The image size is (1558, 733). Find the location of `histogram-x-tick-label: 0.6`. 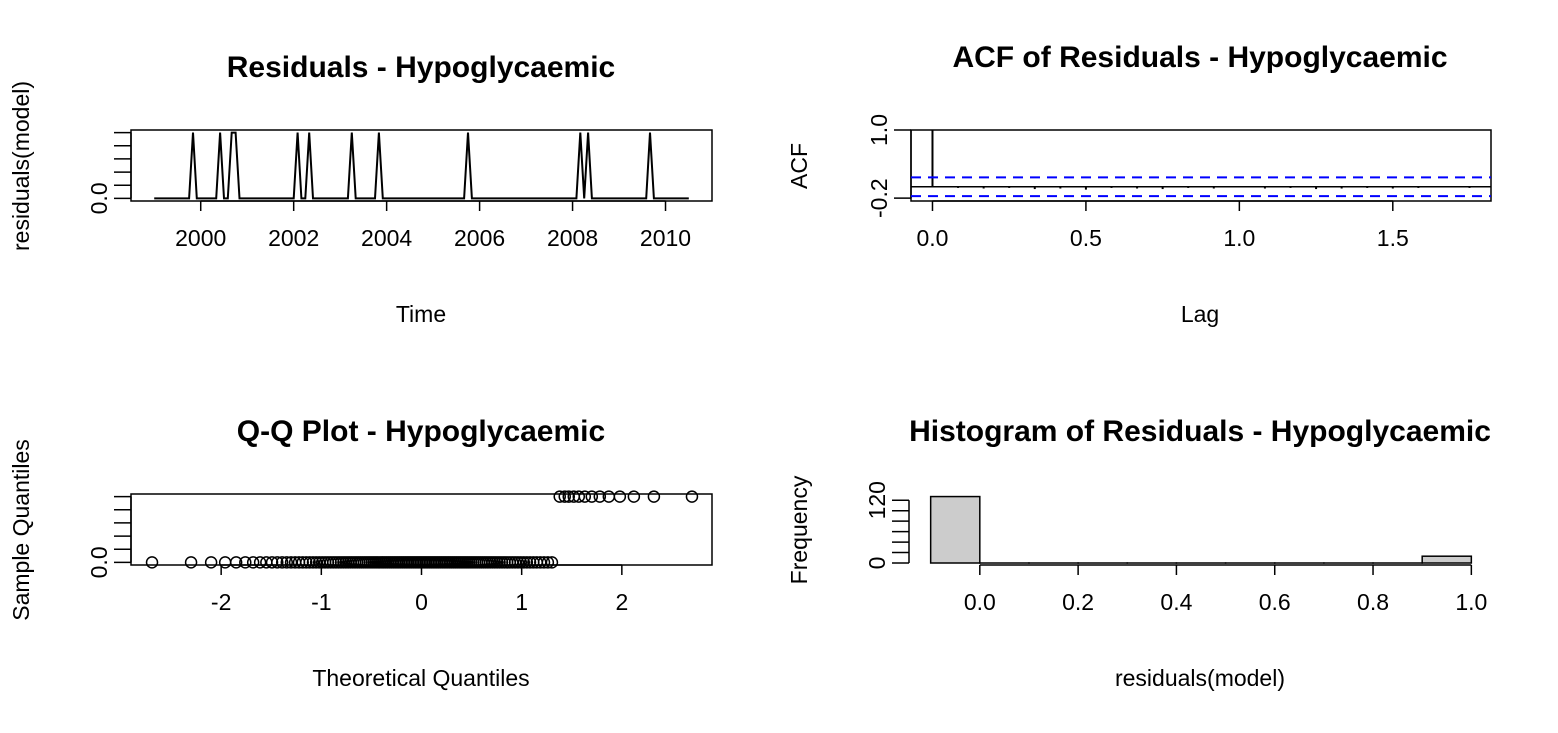

histogram-x-tick-label: 0.6 is located at coordinates (1275, 602).